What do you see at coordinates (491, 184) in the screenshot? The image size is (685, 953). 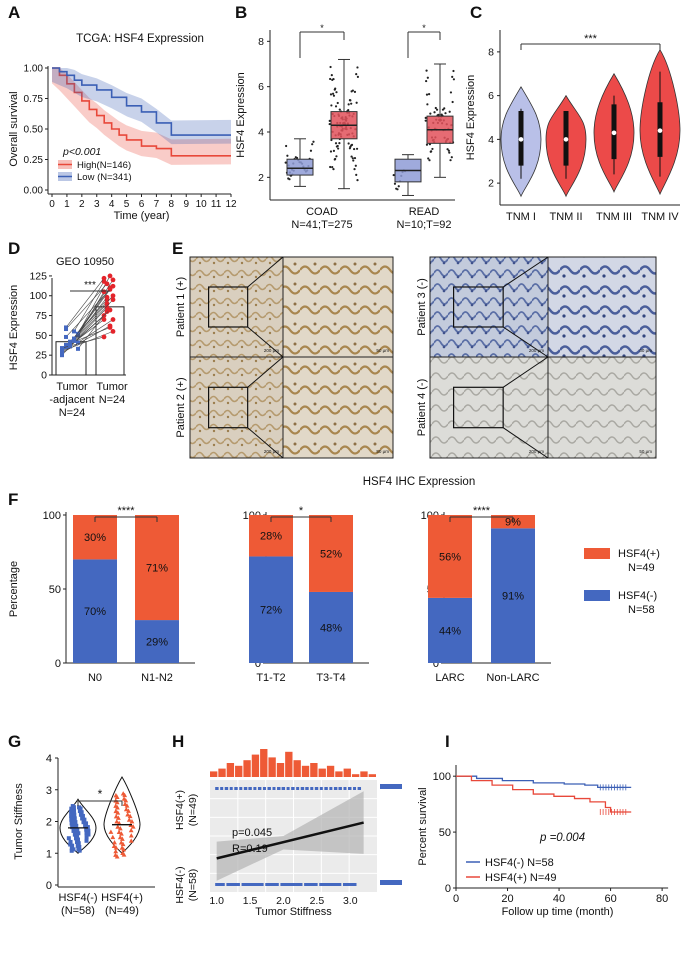 I see `panel-c-ytick-label: 2` at bounding box center [491, 184].